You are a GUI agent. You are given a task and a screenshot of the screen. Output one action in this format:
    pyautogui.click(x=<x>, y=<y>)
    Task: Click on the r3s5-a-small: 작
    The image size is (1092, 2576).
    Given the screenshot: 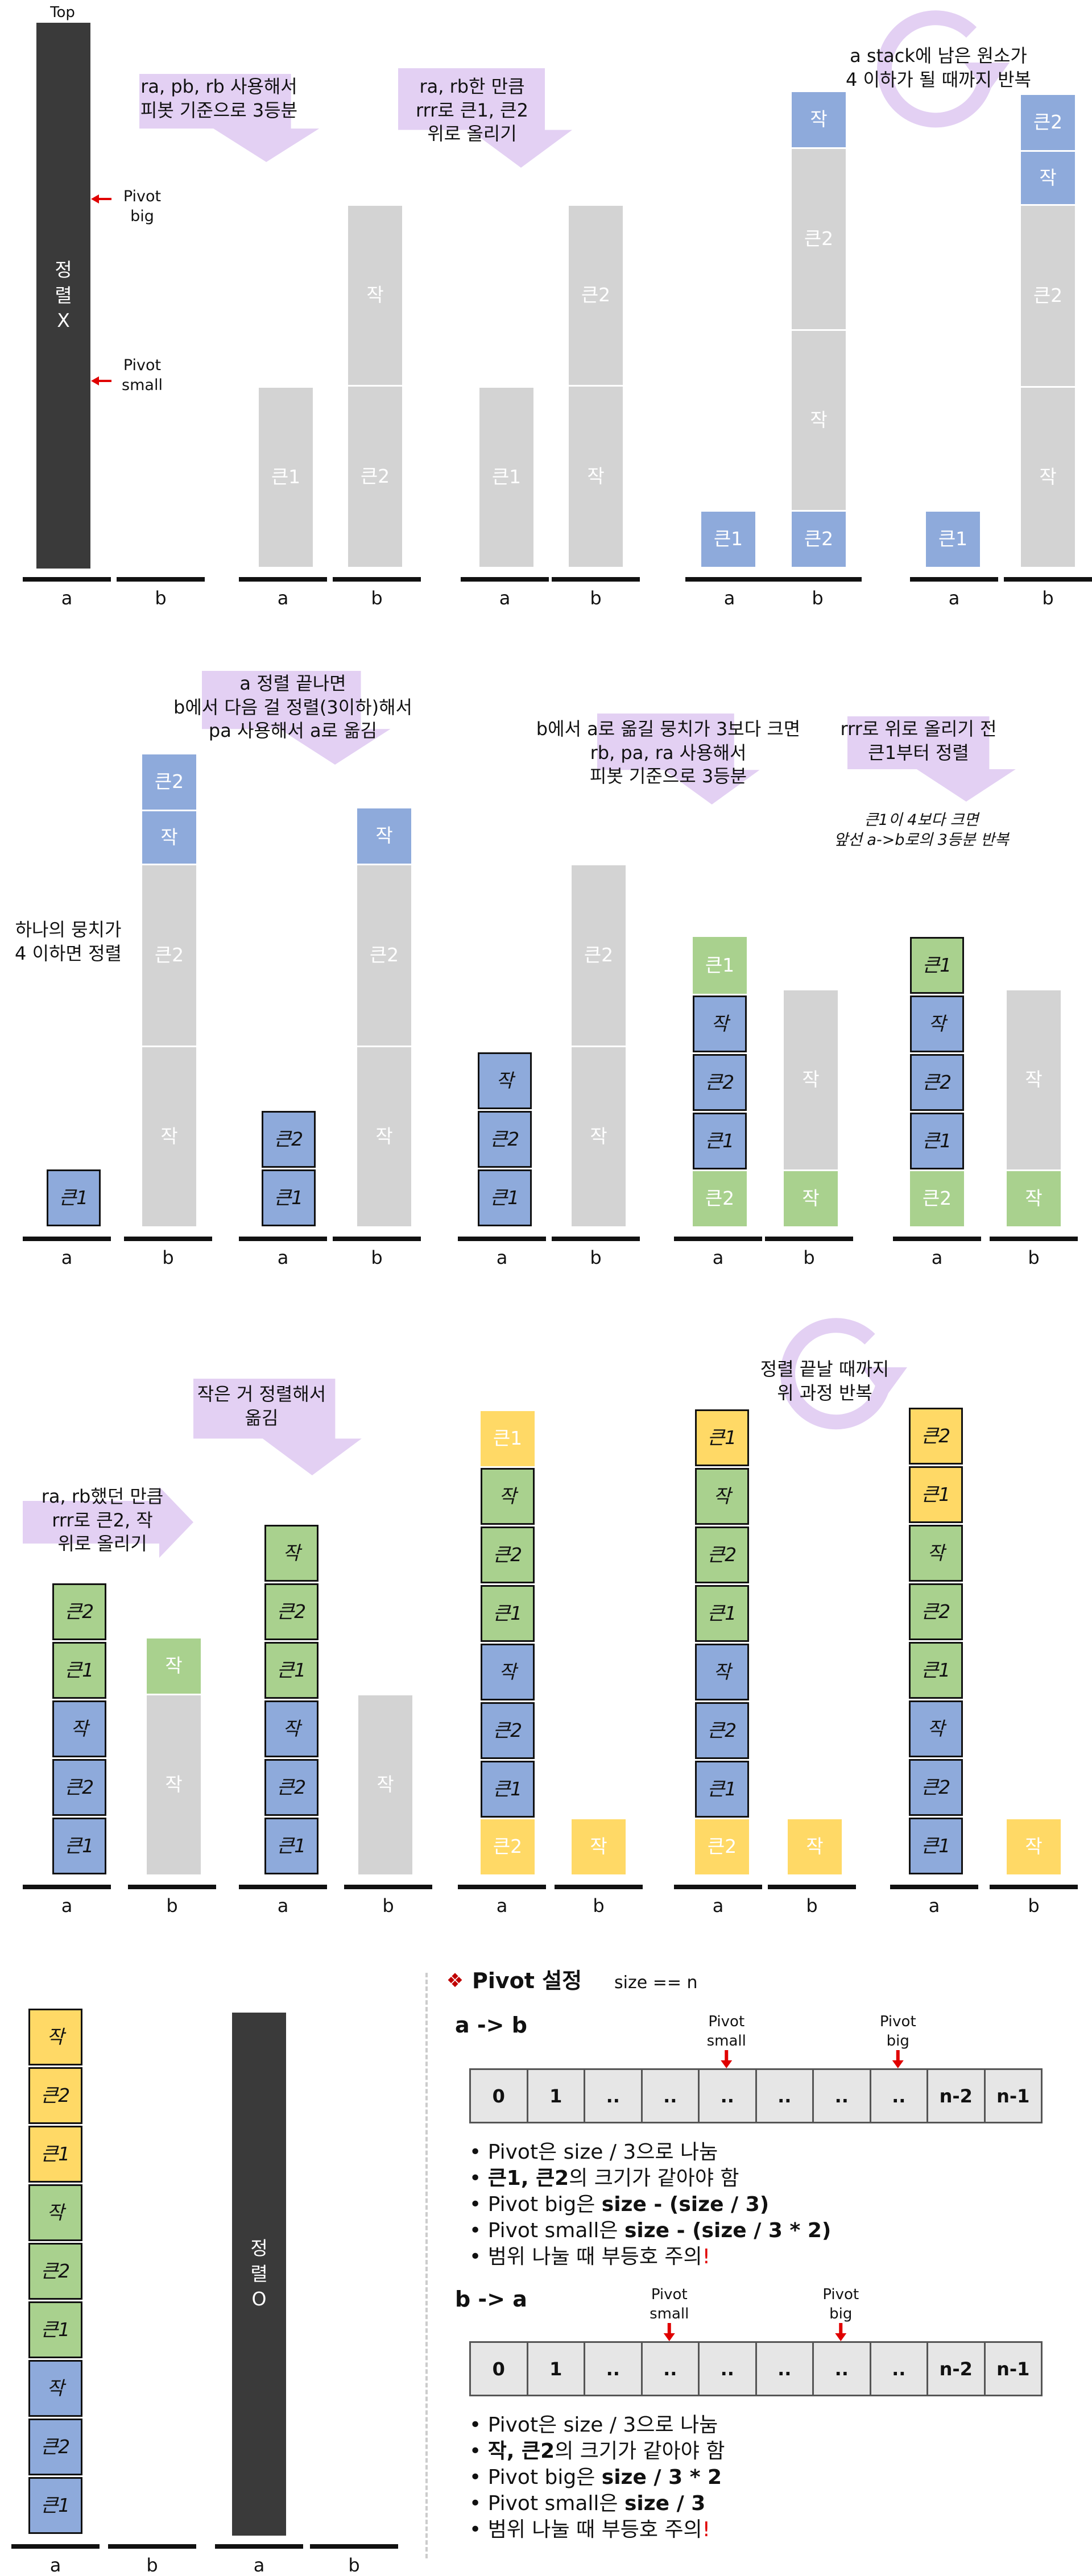 What is the action you would take?
    pyautogui.click(x=936, y=1554)
    